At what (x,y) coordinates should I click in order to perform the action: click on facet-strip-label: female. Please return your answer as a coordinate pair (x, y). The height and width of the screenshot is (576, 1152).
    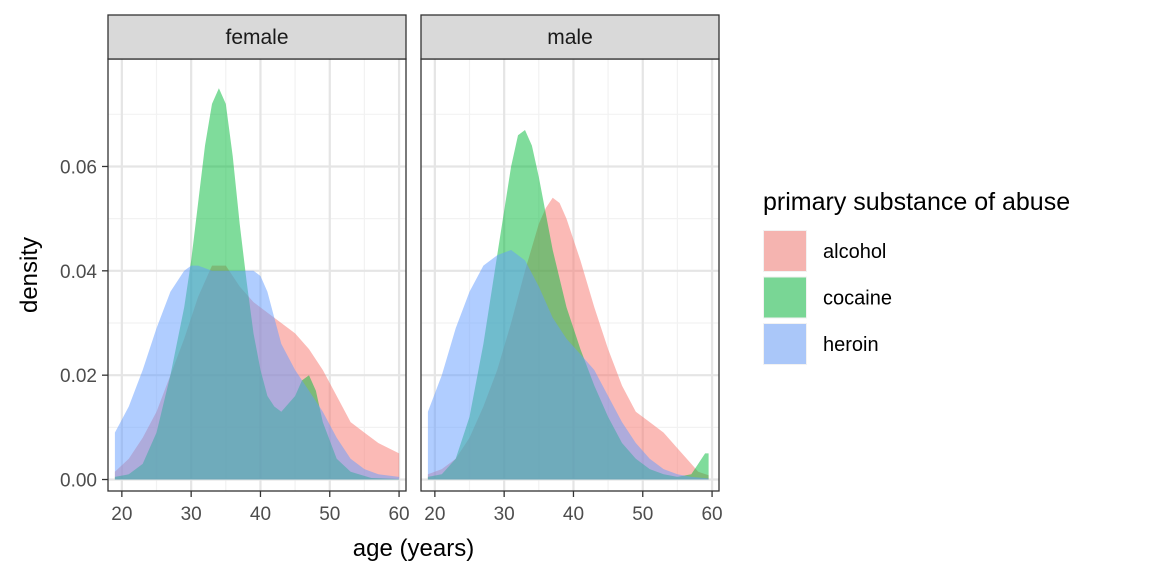
    Looking at the image, I should click on (256, 37).